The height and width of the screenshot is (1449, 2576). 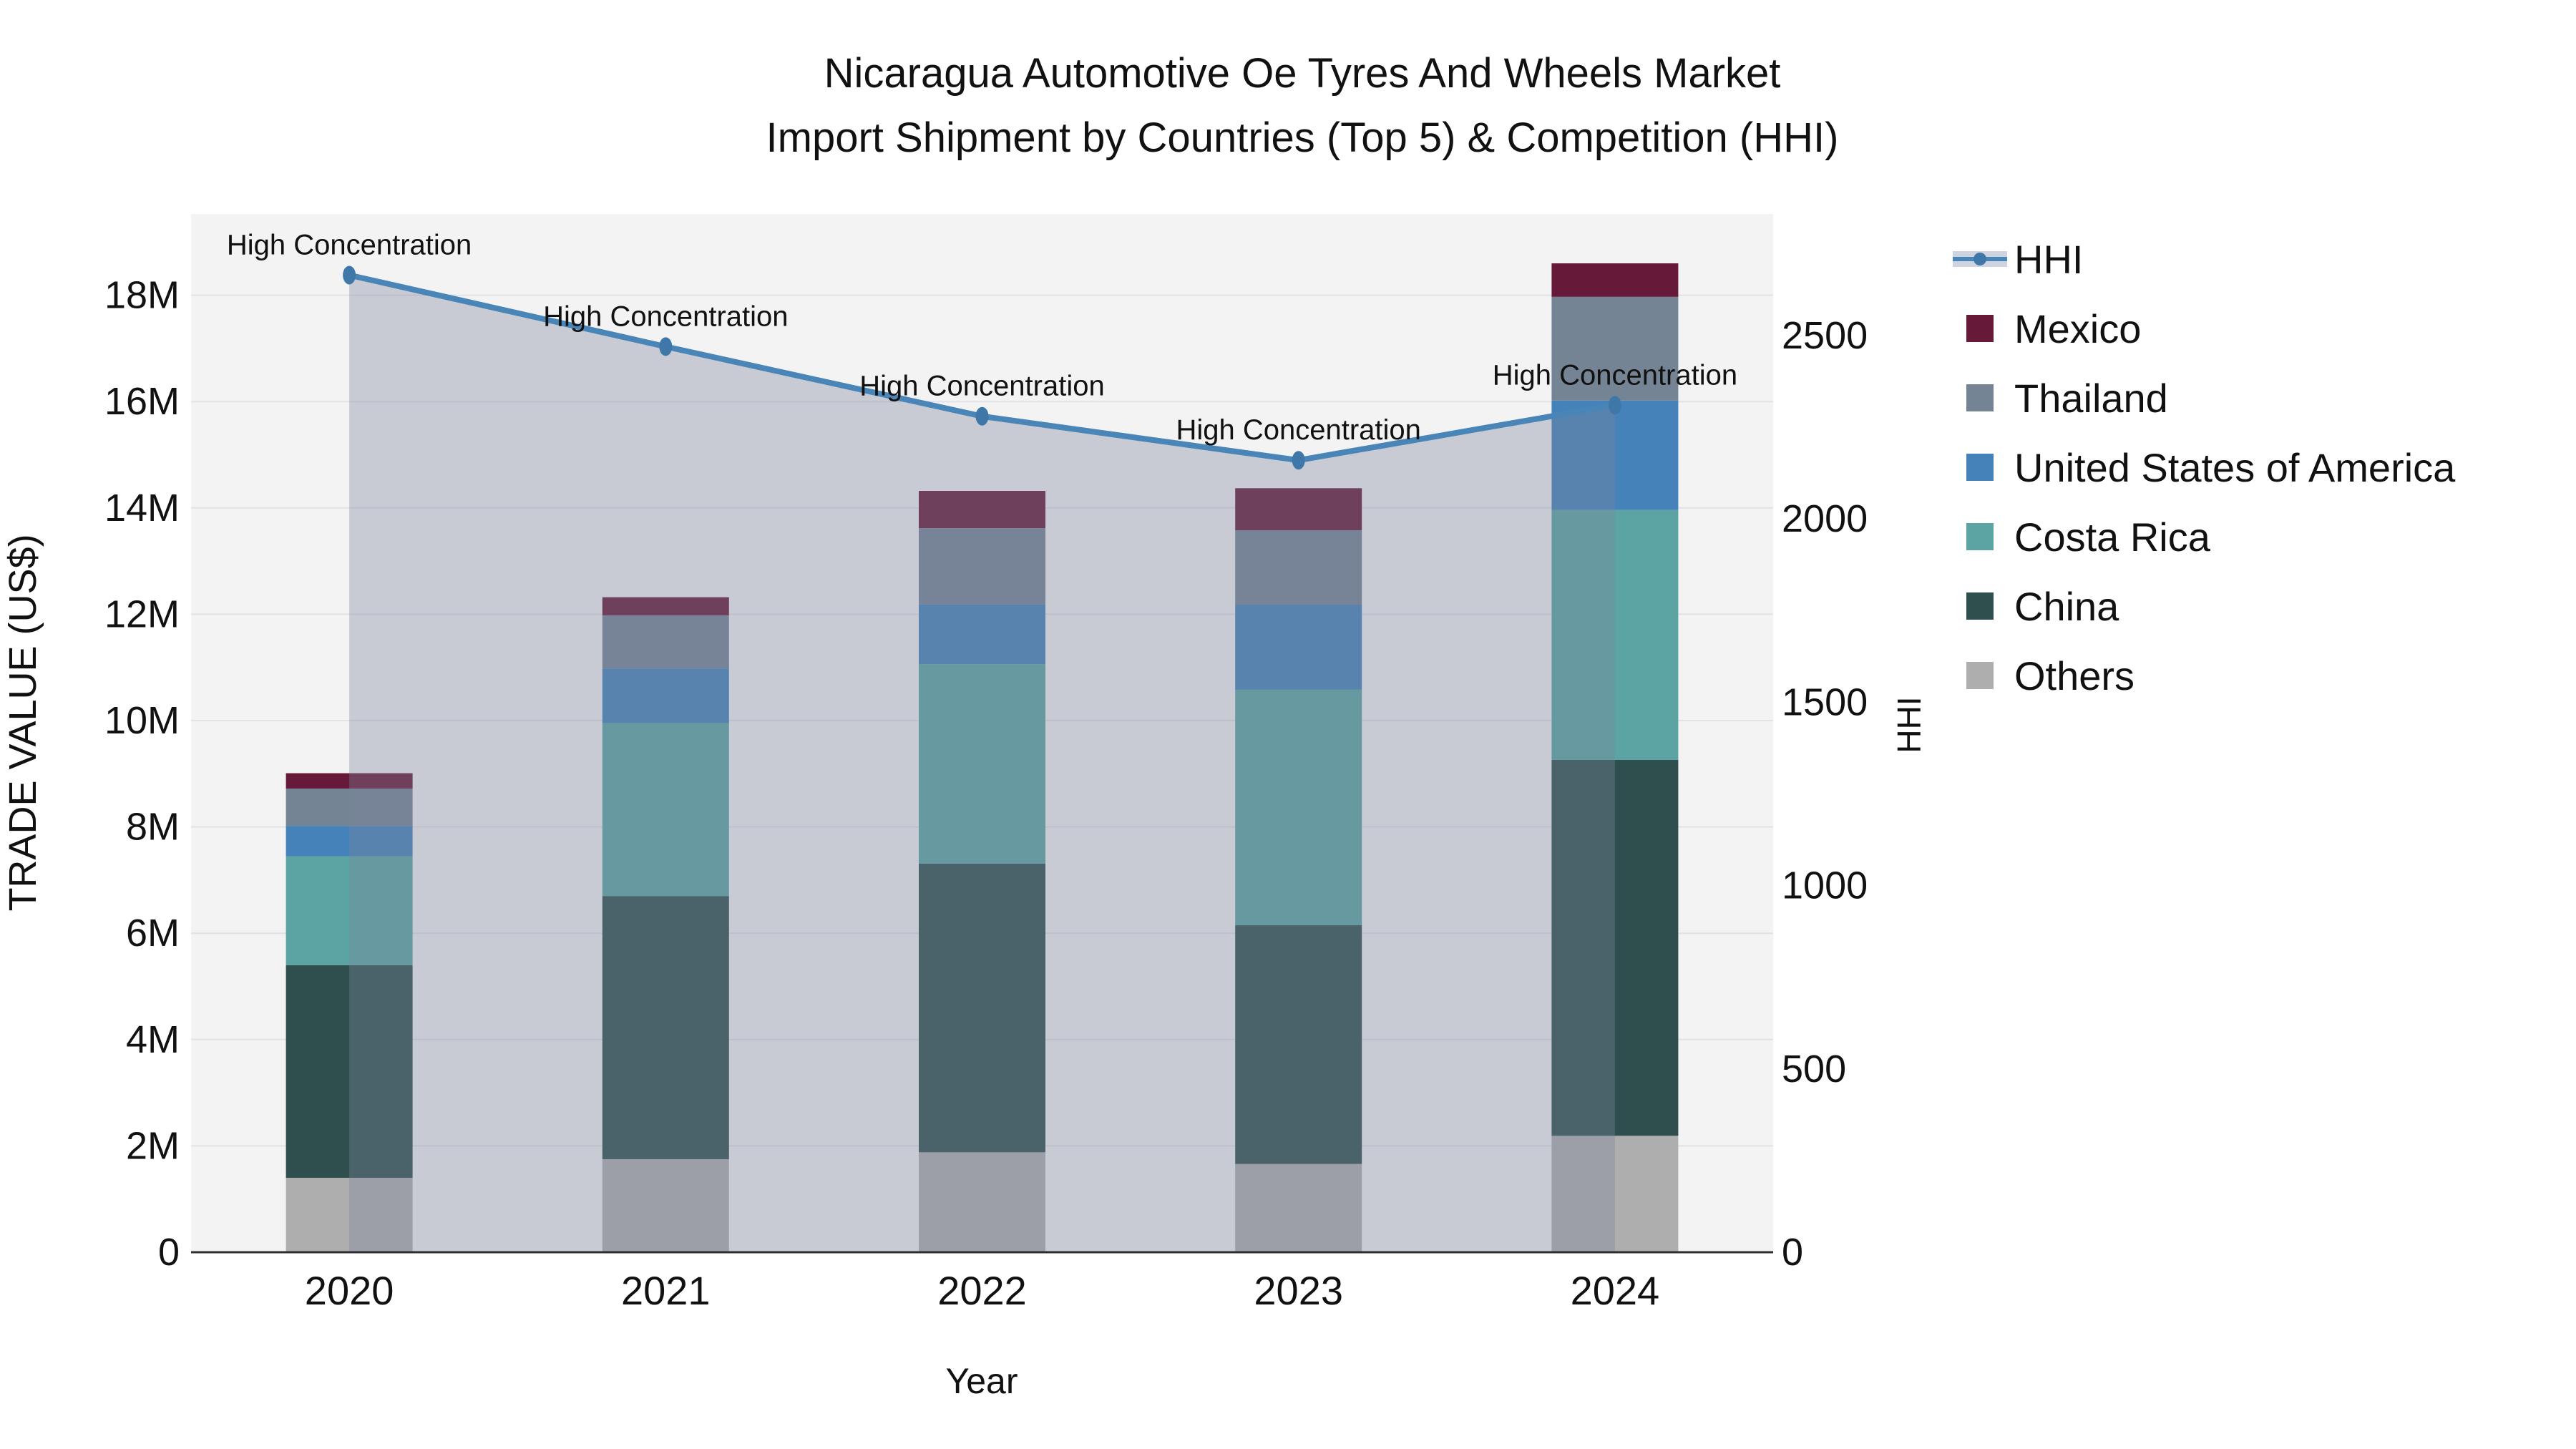 I want to click on bar-segment-china-2024, so click(x=1615, y=947).